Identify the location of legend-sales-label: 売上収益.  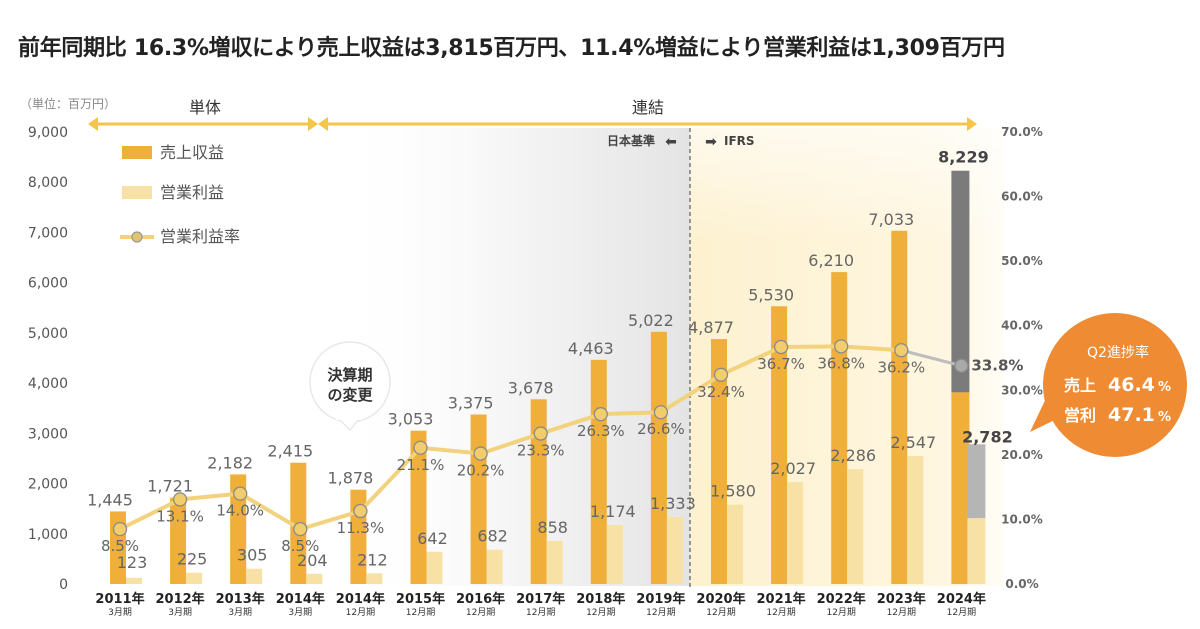
(192, 152).